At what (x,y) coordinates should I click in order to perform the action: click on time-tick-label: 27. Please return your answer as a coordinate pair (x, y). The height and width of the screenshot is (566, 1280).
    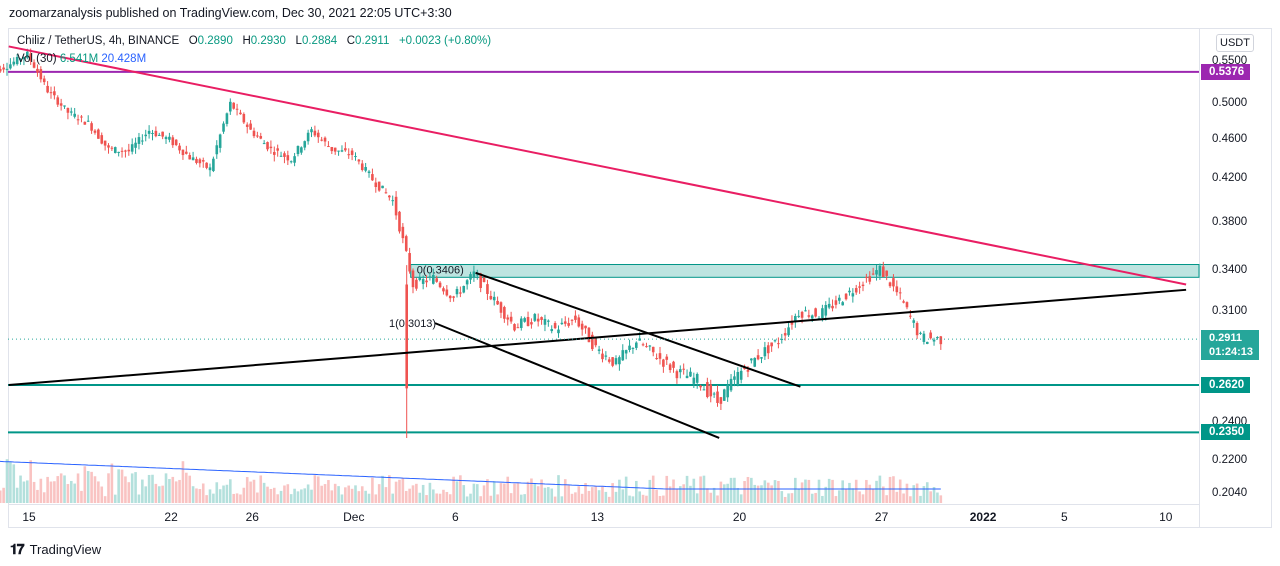
    Looking at the image, I should click on (881, 517).